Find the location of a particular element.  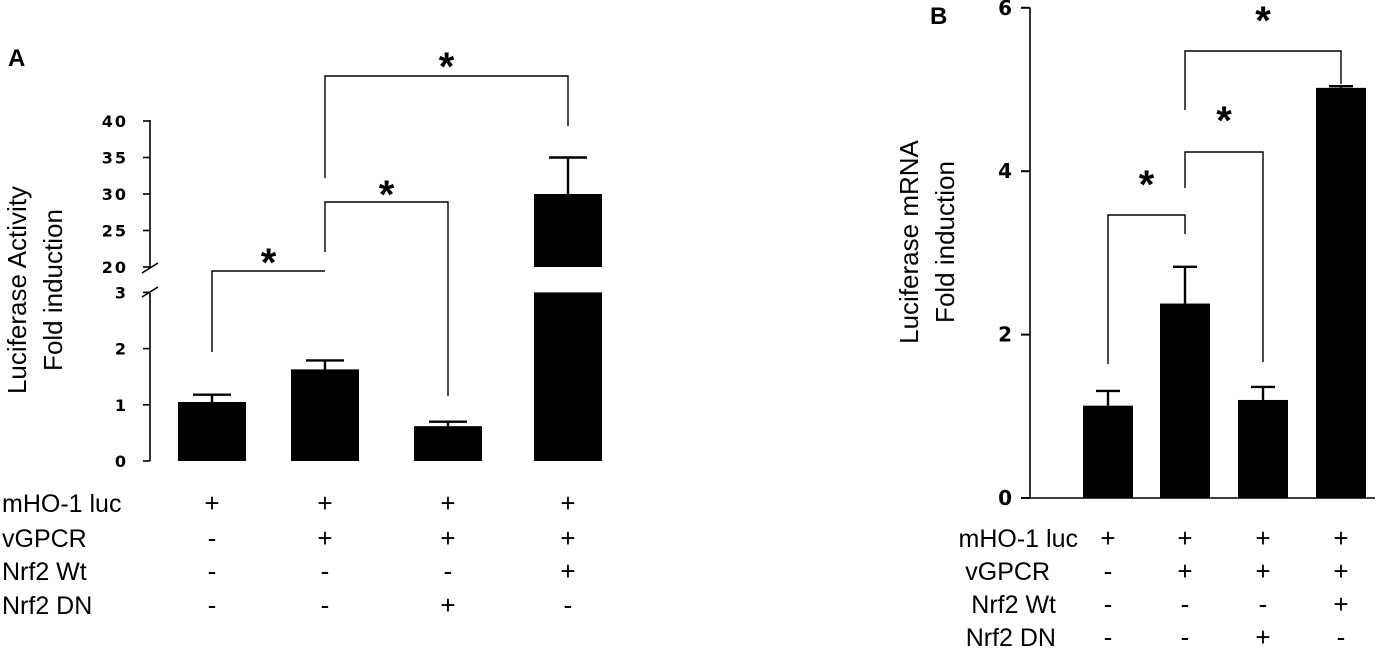

y-tick-label: 1 is located at coordinates (121, 405).